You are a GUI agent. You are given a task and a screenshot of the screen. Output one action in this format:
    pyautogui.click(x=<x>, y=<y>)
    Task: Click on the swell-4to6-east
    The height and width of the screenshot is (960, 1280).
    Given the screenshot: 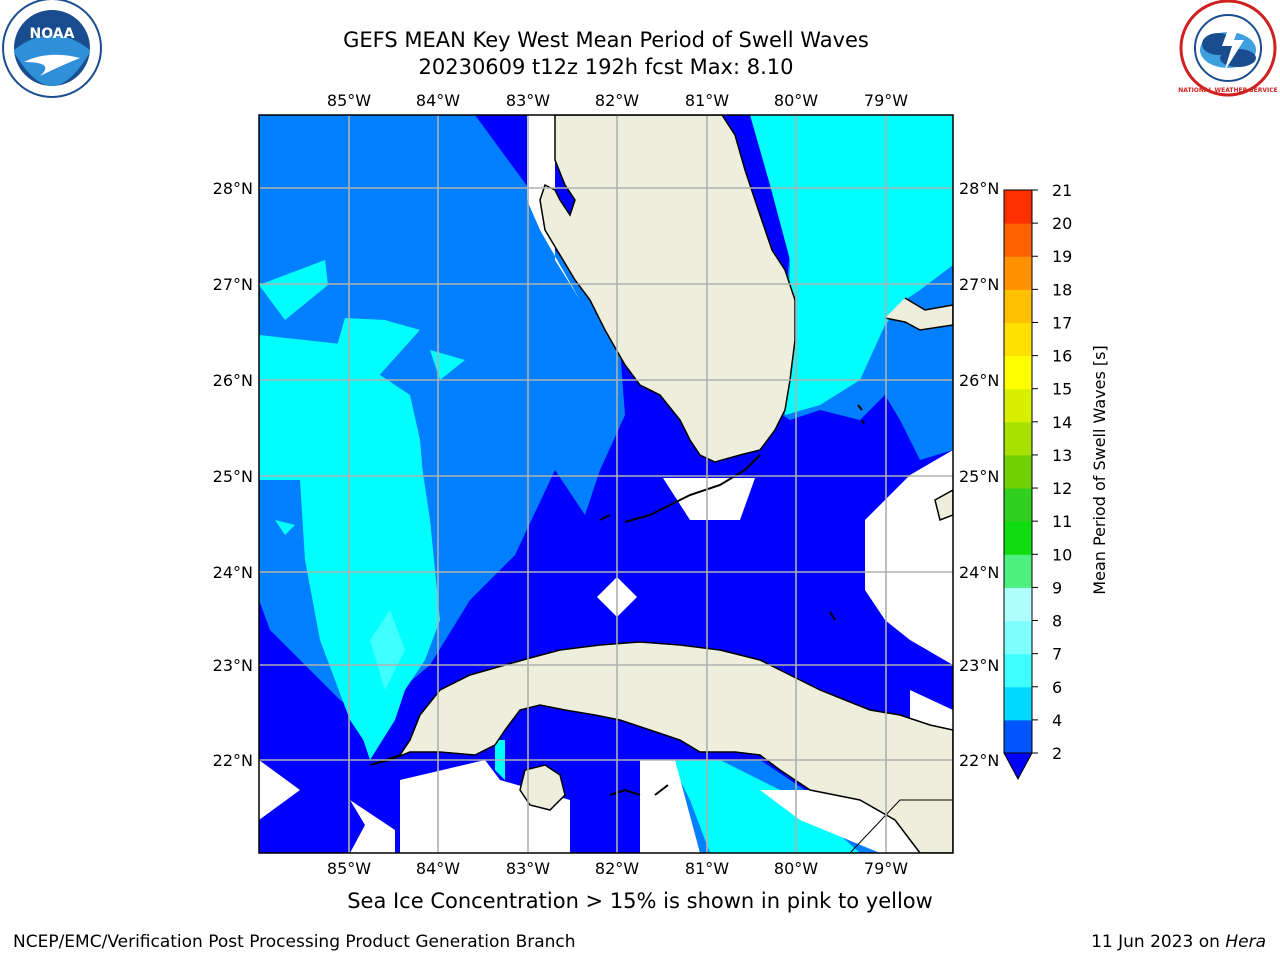 What is the action you would take?
    pyautogui.click(x=851, y=265)
    